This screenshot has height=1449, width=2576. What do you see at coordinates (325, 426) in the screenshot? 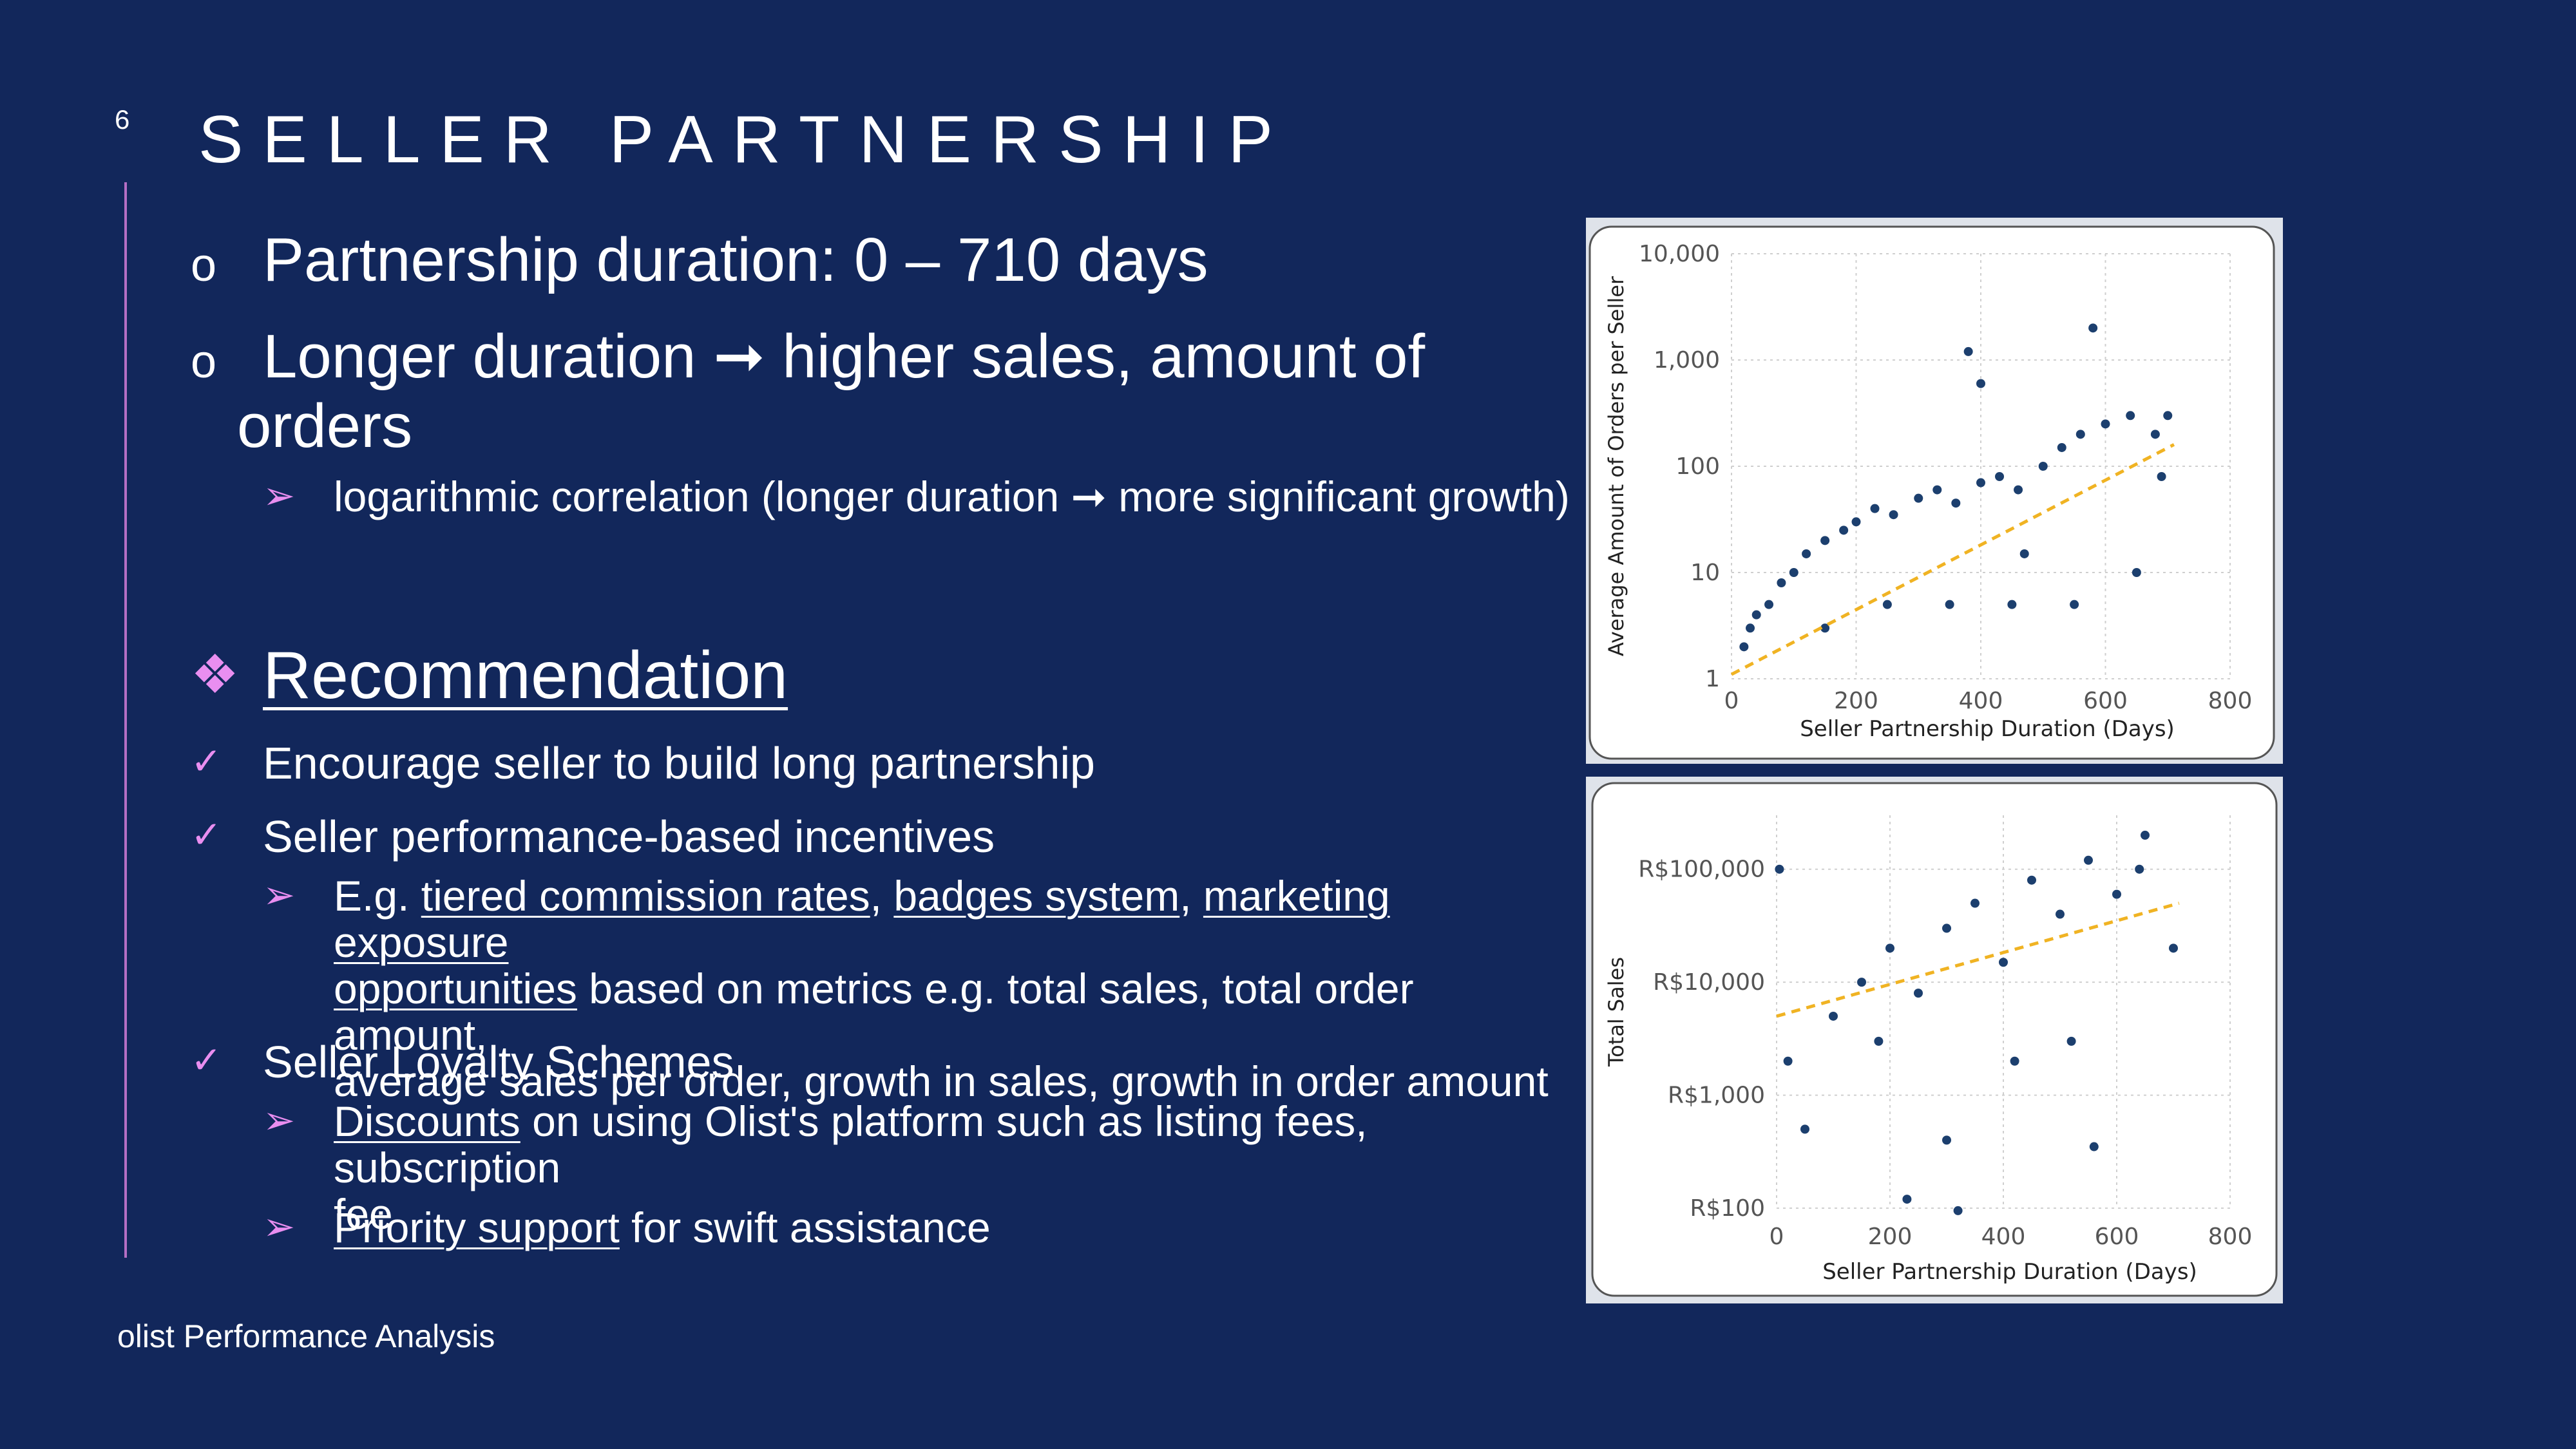
I see `bullet-longer-cont: orders` at bounding box center [325, 426].